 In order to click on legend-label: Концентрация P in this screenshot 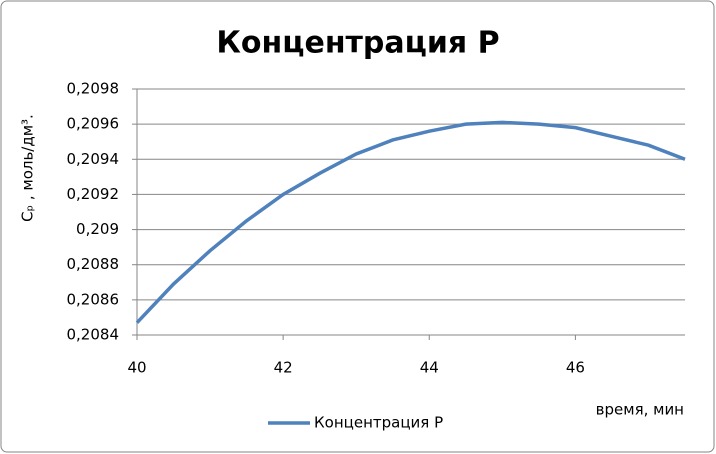, I will do `click(378, 423)`.